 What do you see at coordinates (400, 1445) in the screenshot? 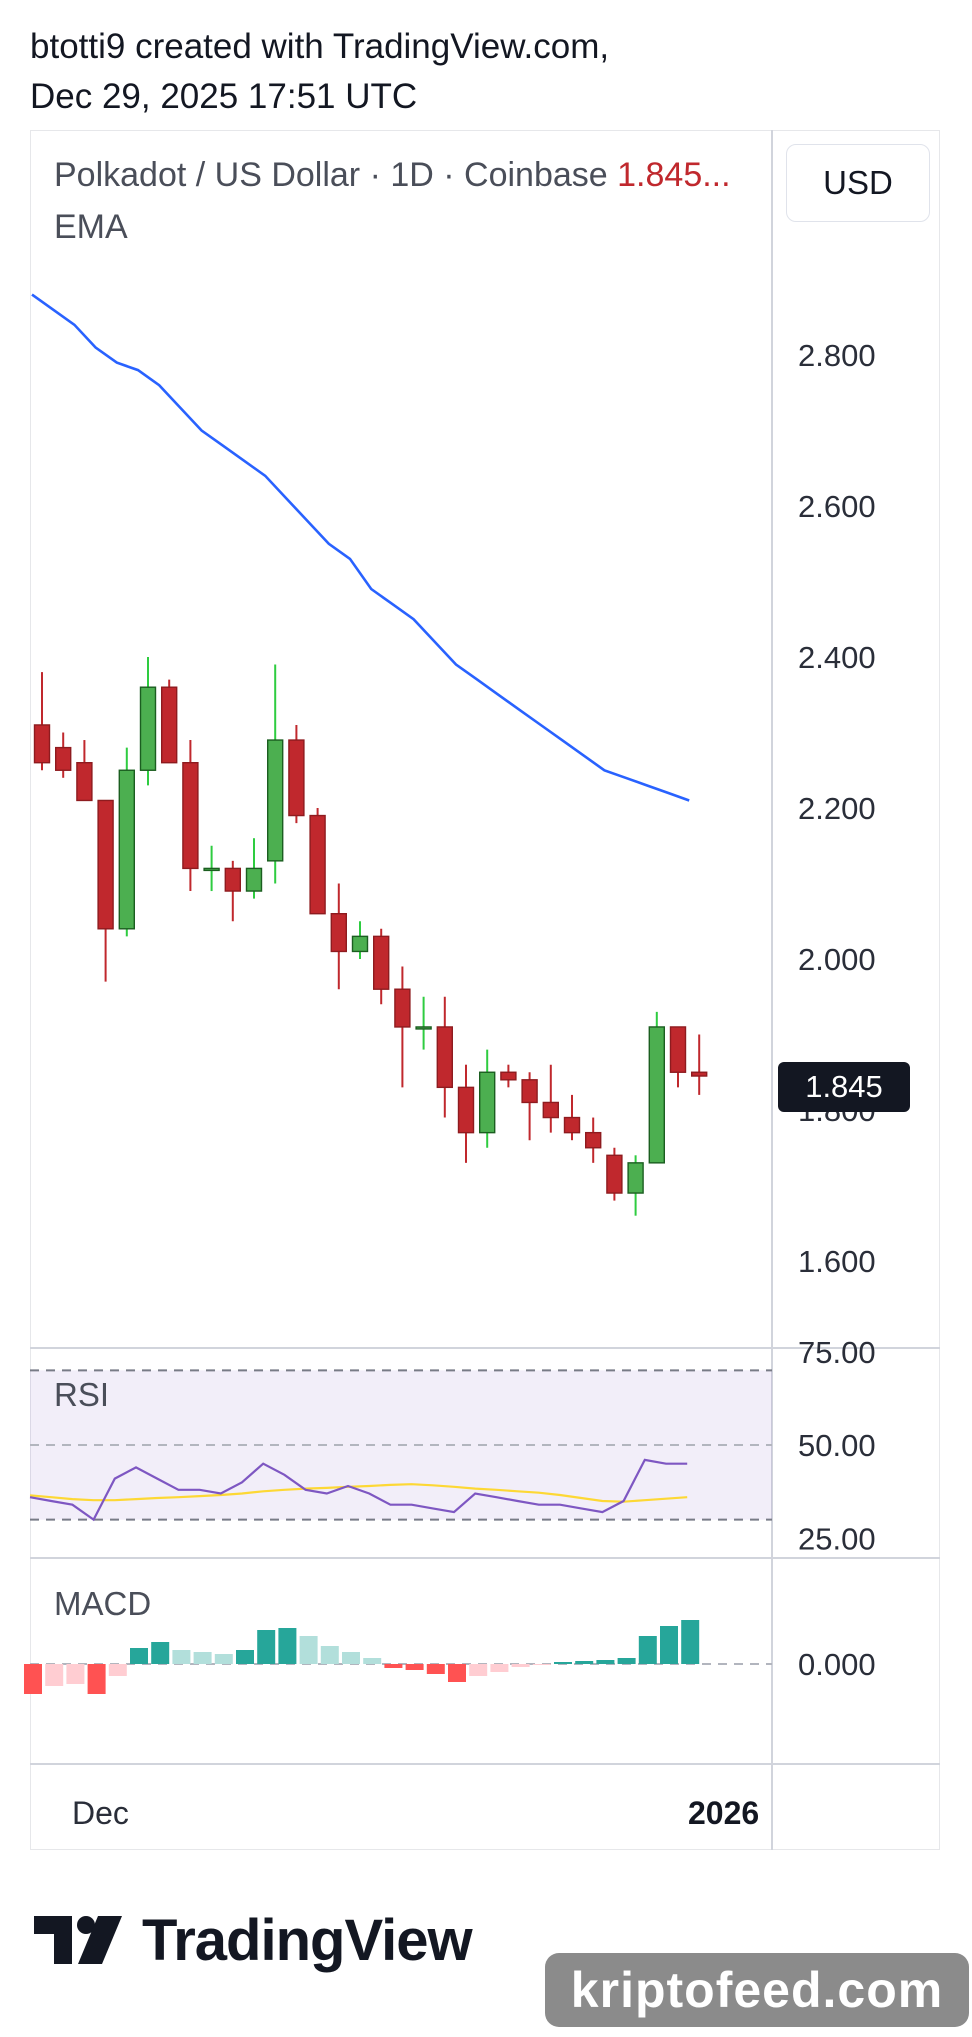
I see `rsi-pane` at bounding box center [400, 1445].